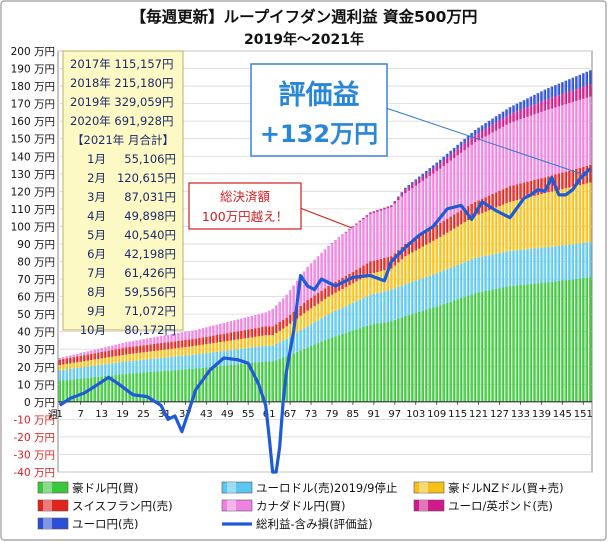  I want to click on y-tick-label: 0 万円, so click(39, 403).